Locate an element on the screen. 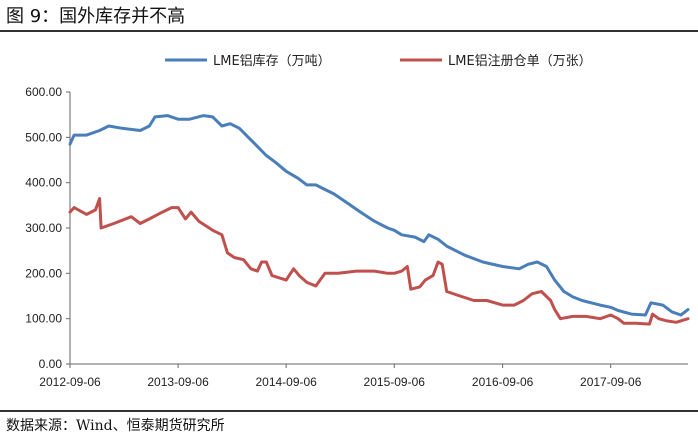  y-tick-label: 300.00 is located at coordinates (43, 228).